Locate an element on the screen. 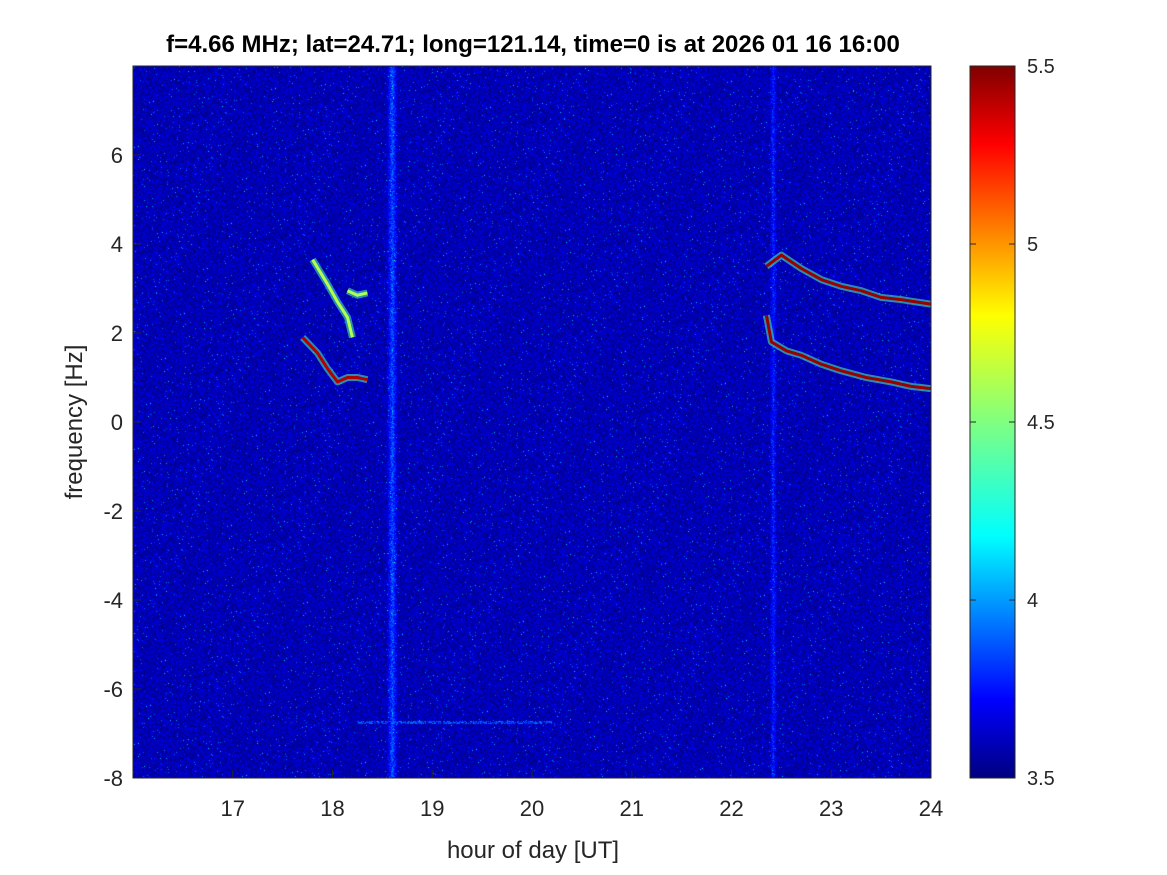 This screenshot has height=875, width=1167. colorbar-tick-label: 5.5 is located at coordinates (1041, 67).